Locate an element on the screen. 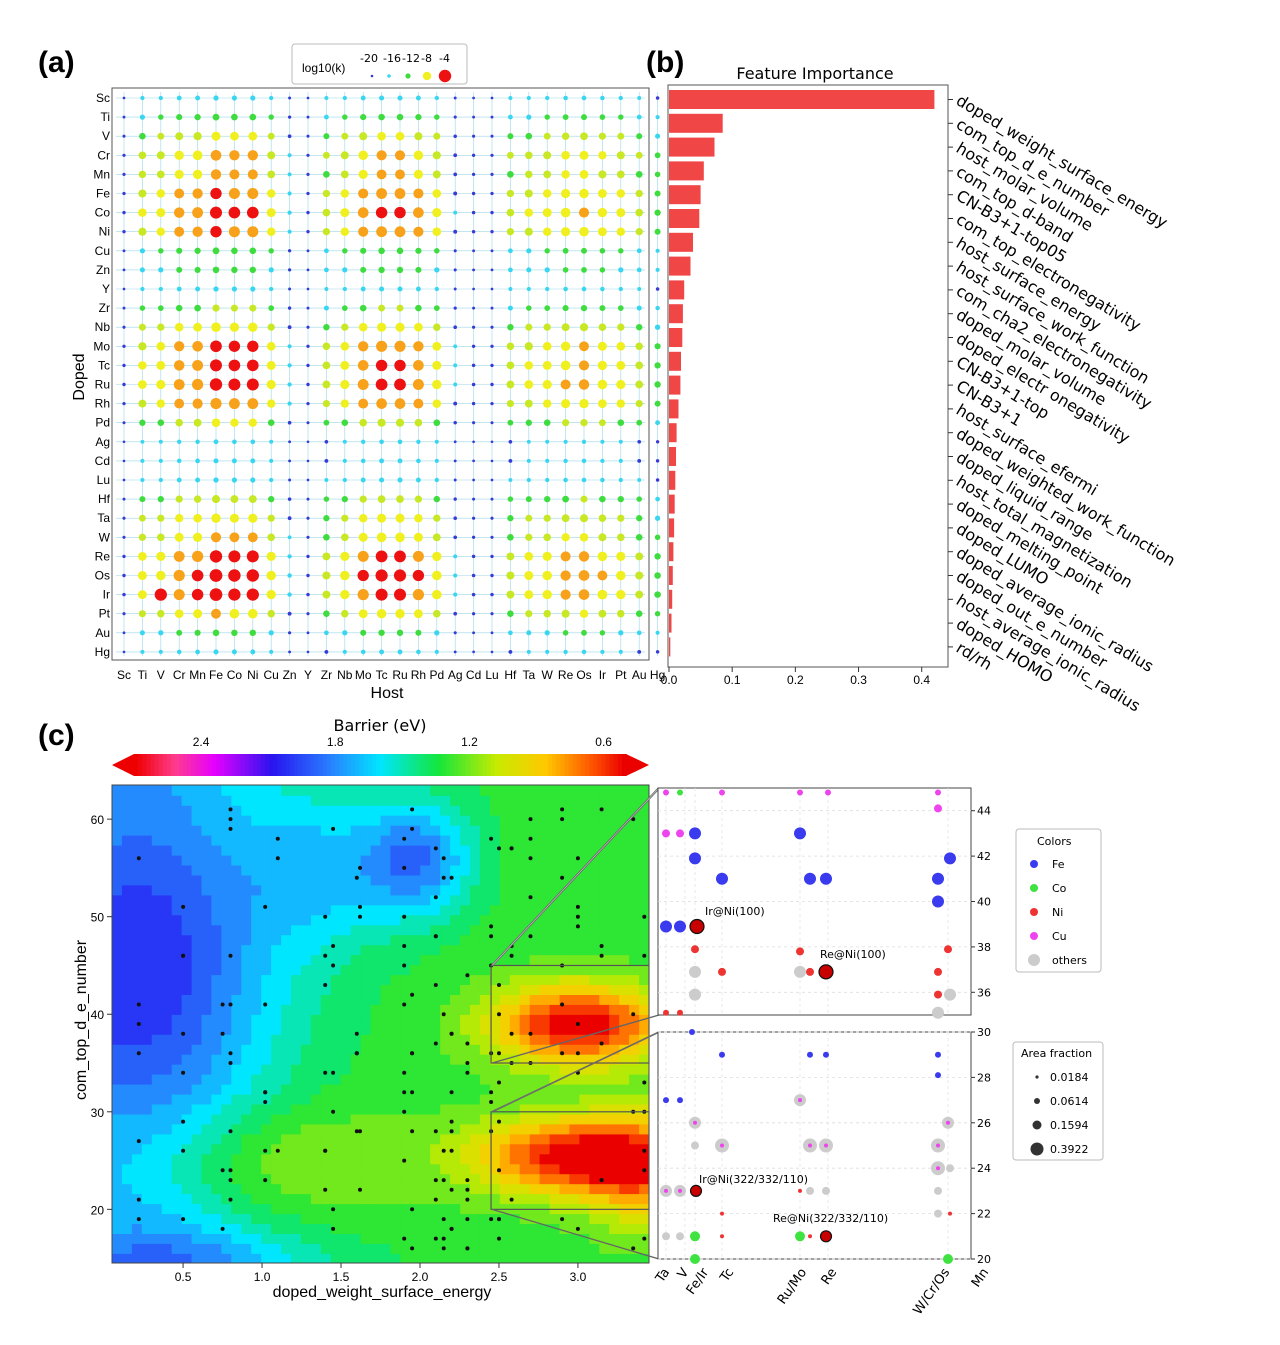 Image resolution: width=1280 pixels, height=1345 pixels. x-tick-label: Ir is located at coordinates (602, 675).